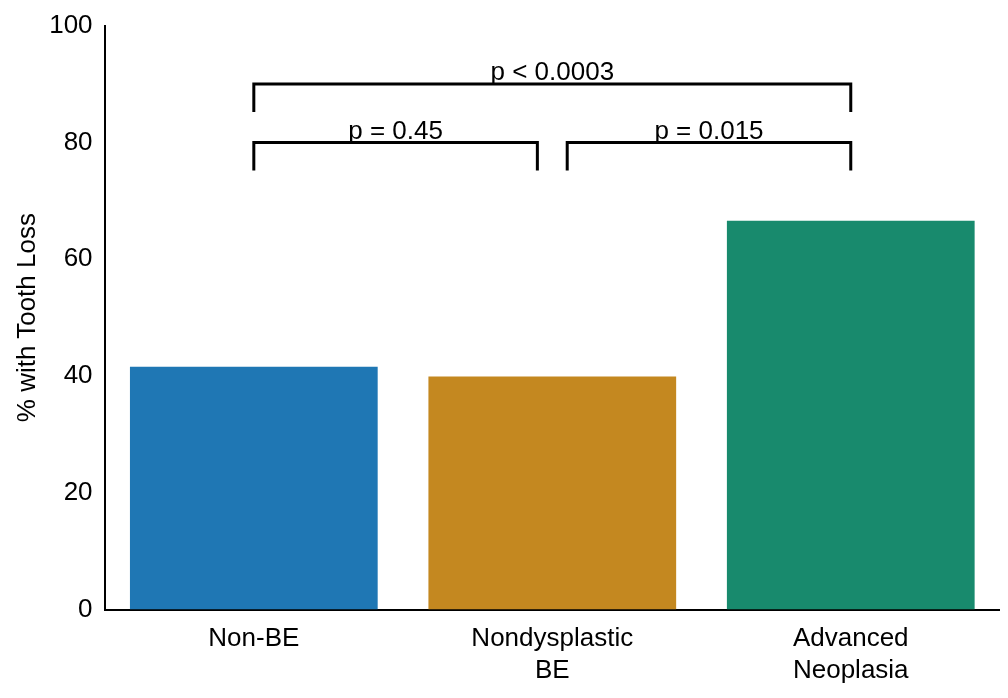 This screenshot has width=1008, height=698. Describe the element at coordinates (25, 318) in the screenshot. I see `y-axis-title: % with Tooth Loss` at that location.